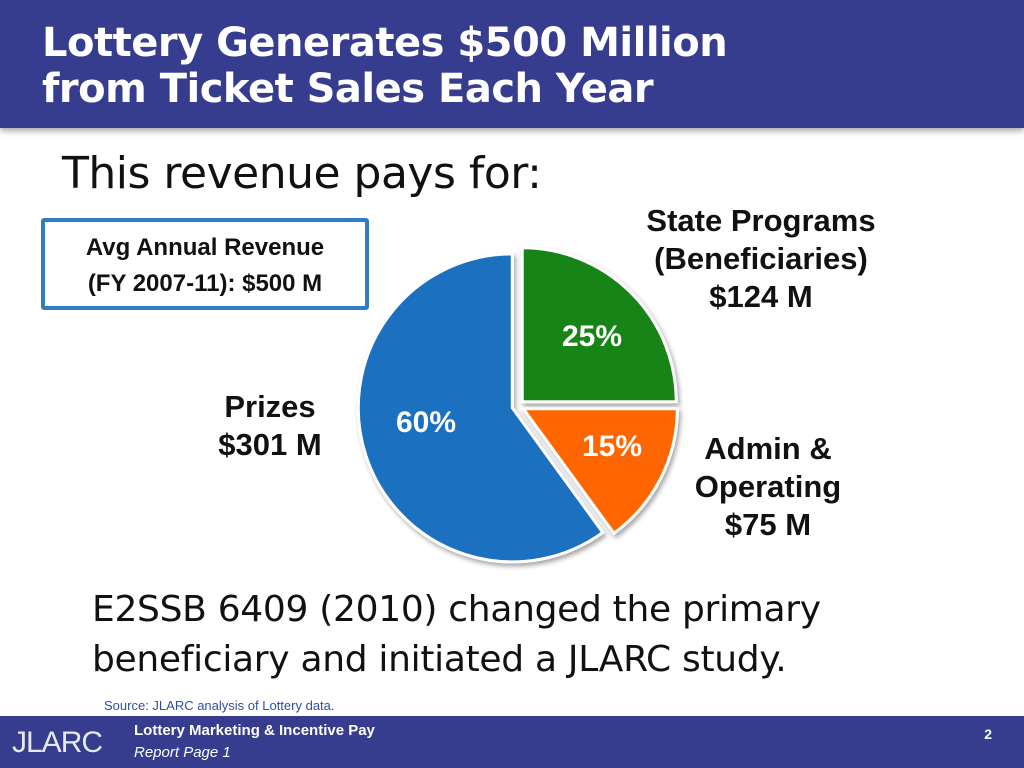 The image size is (1024, 768). What do you see at coordinates (302, 173) in the screenshot?
I see `slide-subtitle: This revenue pays for:` at bounding box center [302, 173].